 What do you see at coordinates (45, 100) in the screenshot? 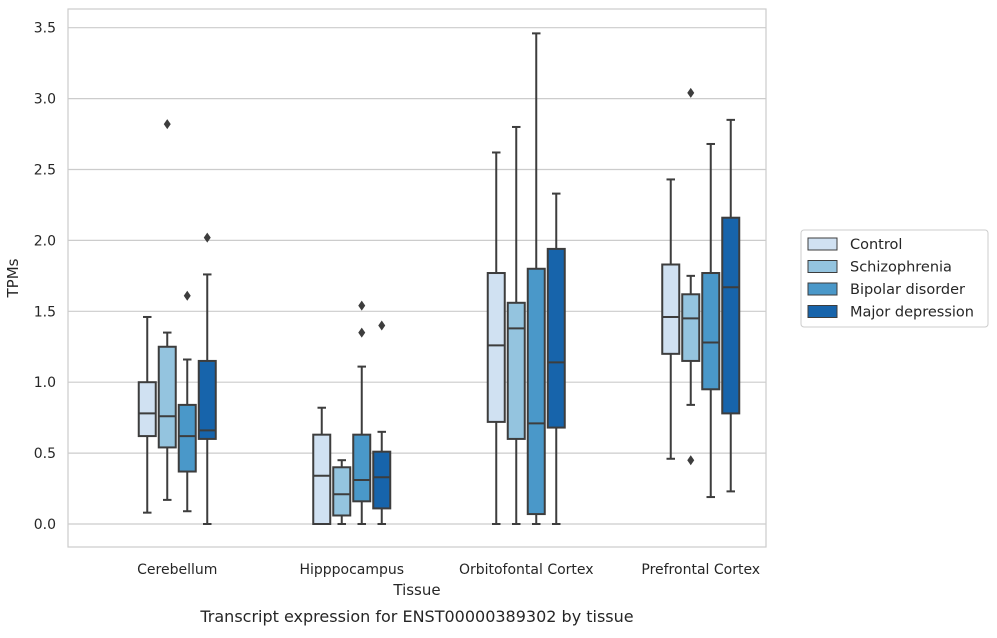
I see `y-tick-label: 3.0` at bounding box center [45, 100].